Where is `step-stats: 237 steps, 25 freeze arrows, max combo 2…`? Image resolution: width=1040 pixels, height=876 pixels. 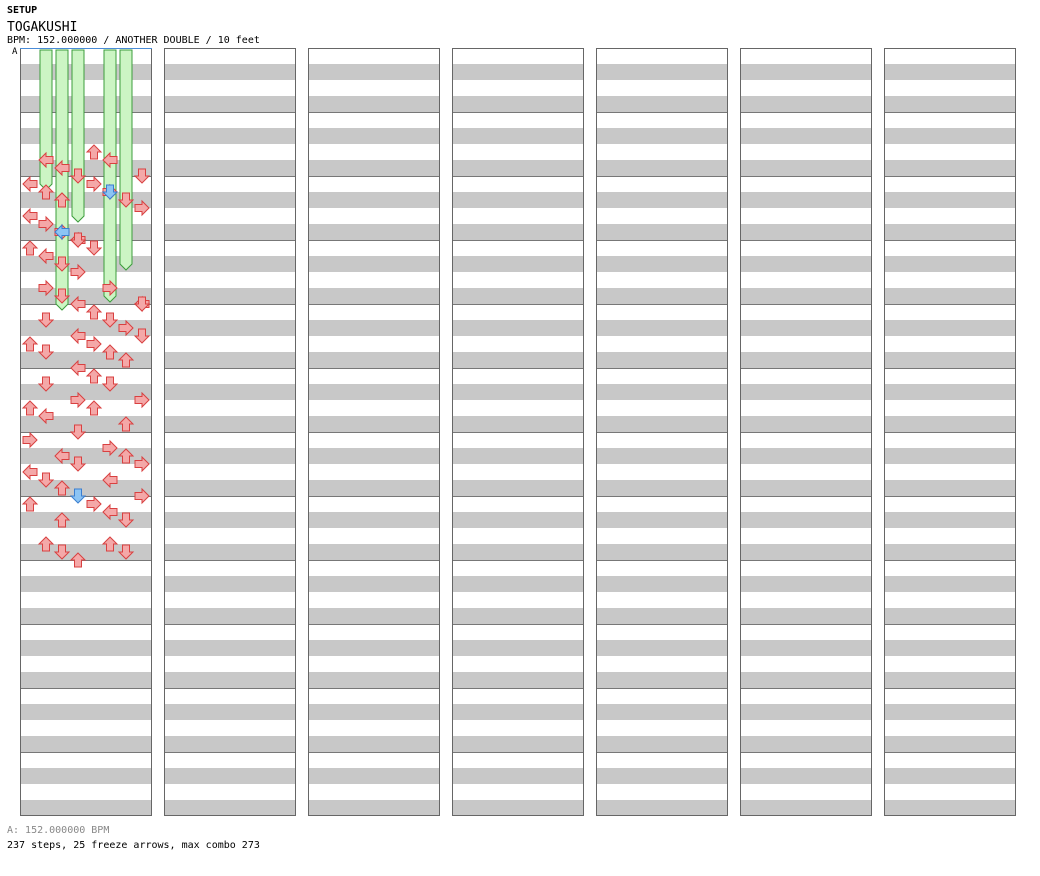 step-stats: 237 steps, 25 freeze arrows, max combo 2… is located at coordinates (133, 845).